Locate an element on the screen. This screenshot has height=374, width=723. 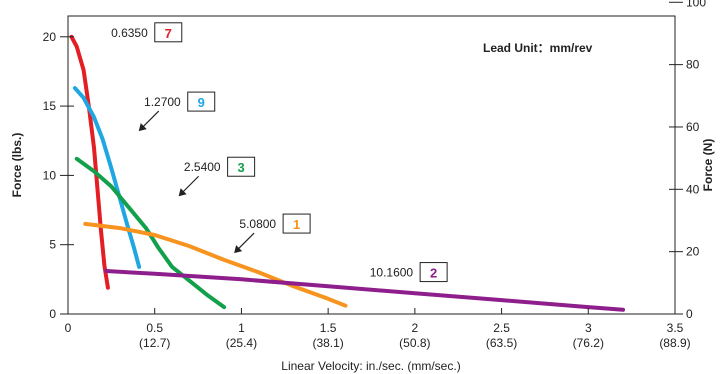
x-tick-label: 0 is located at coordinates (68, 328).